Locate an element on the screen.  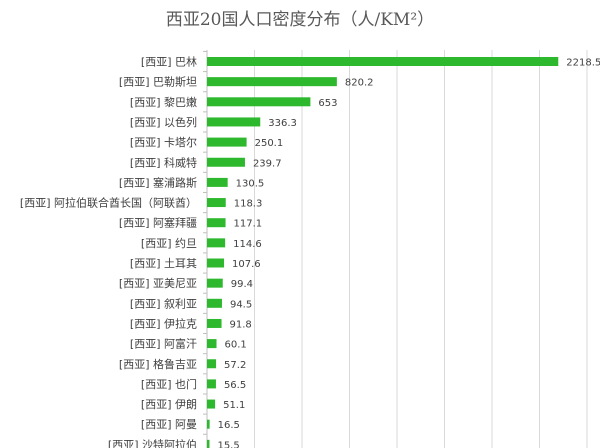
data-label: 57.2 is located at coordinates (235, 365).